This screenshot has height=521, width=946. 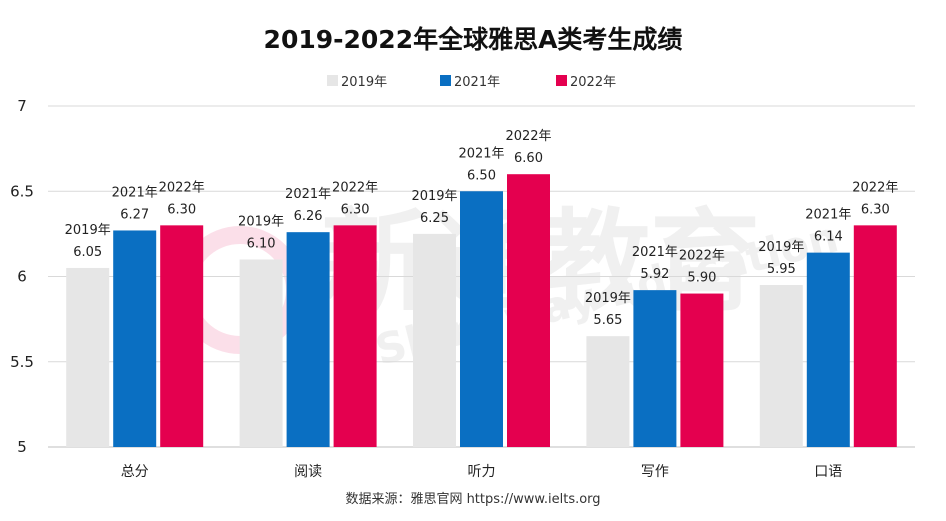 I want to click on y-tick-label: 6.5, so click(x=22, y=191).